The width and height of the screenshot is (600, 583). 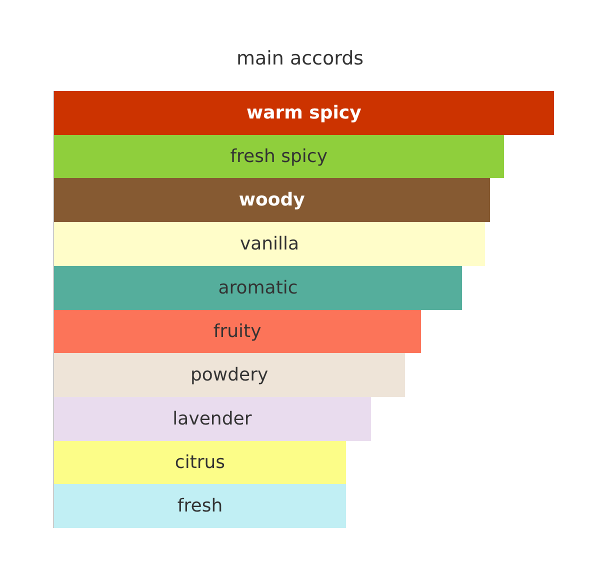 I want to click on y-tick-label: citrus, so click(x=200, y=462).